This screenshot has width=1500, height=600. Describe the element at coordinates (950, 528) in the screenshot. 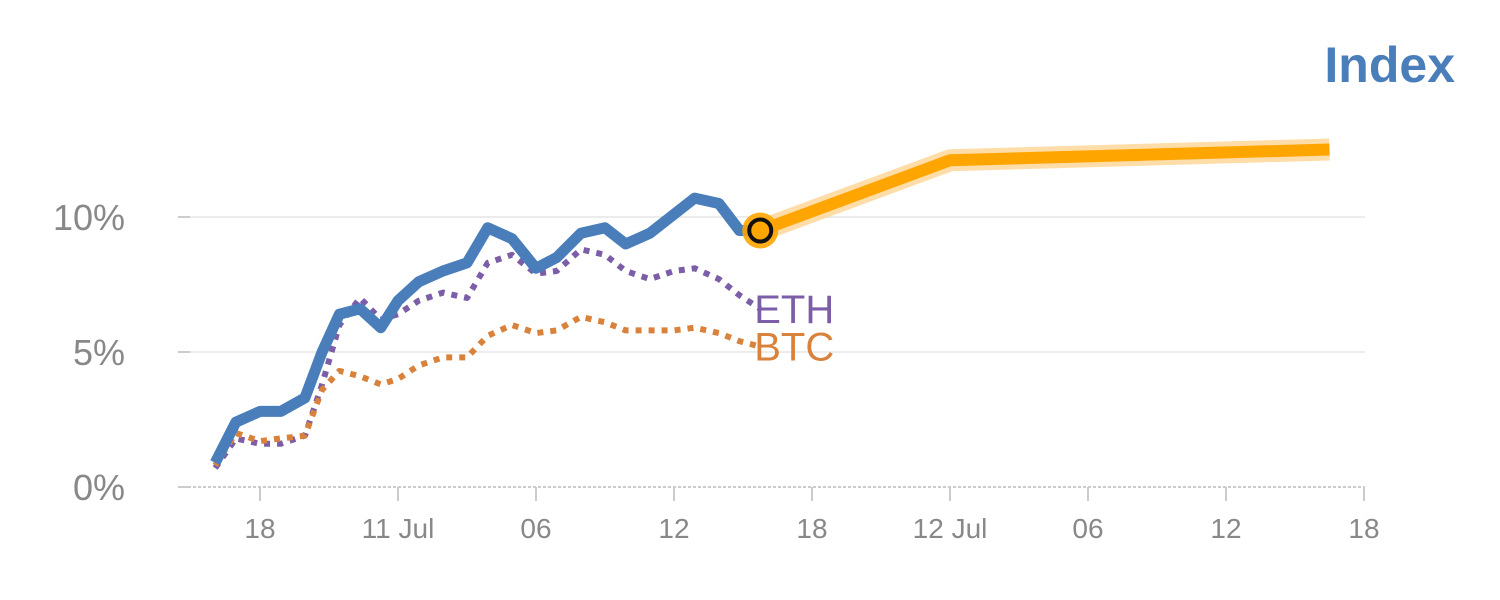

I see `x-tick-label: 12 Jul` at that location.